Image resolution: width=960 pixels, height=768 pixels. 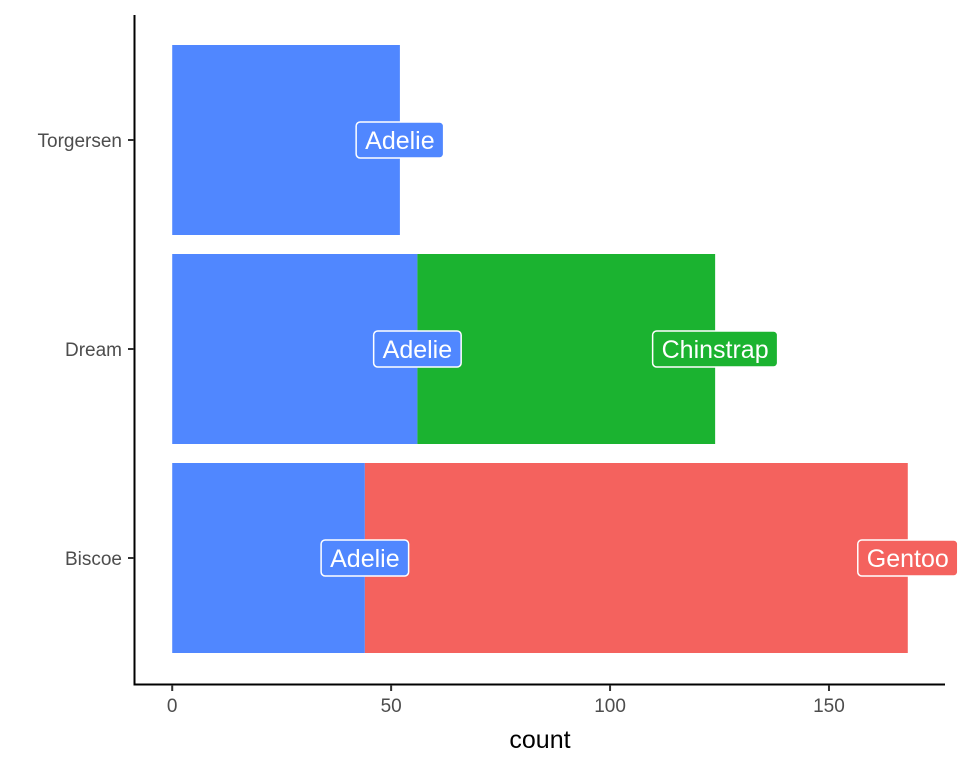 I want to click on x-axis-ticks: 0 50 100 150, so click(x=506, y=701).